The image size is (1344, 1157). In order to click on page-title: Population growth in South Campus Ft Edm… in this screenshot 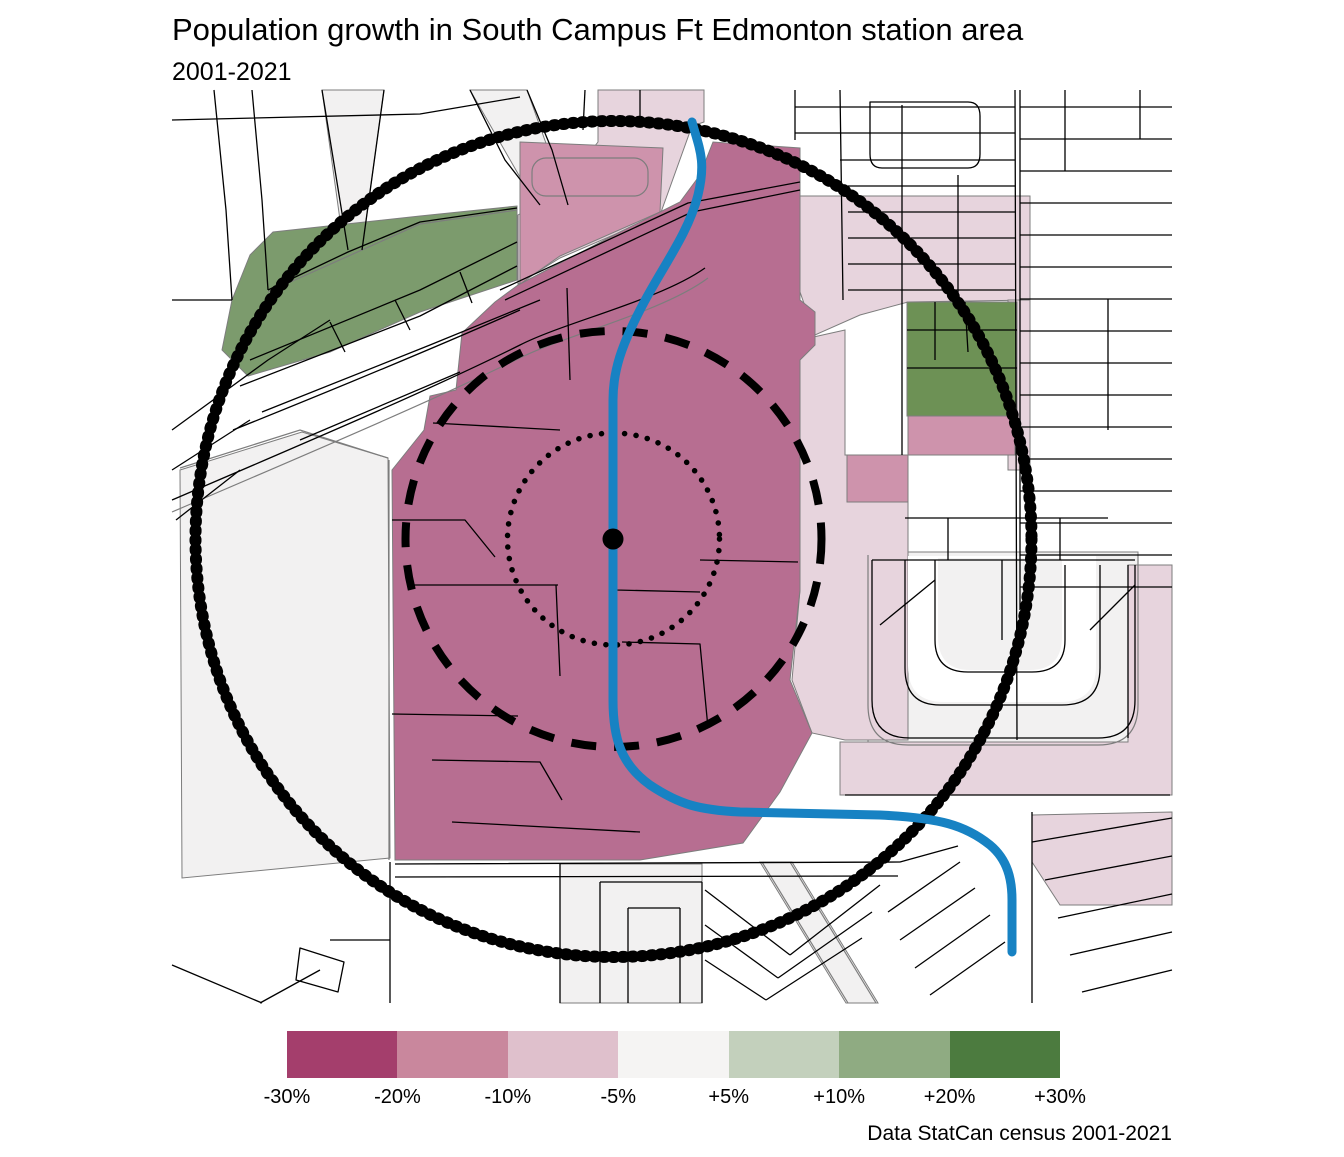, I will do `click(598, 29)`.